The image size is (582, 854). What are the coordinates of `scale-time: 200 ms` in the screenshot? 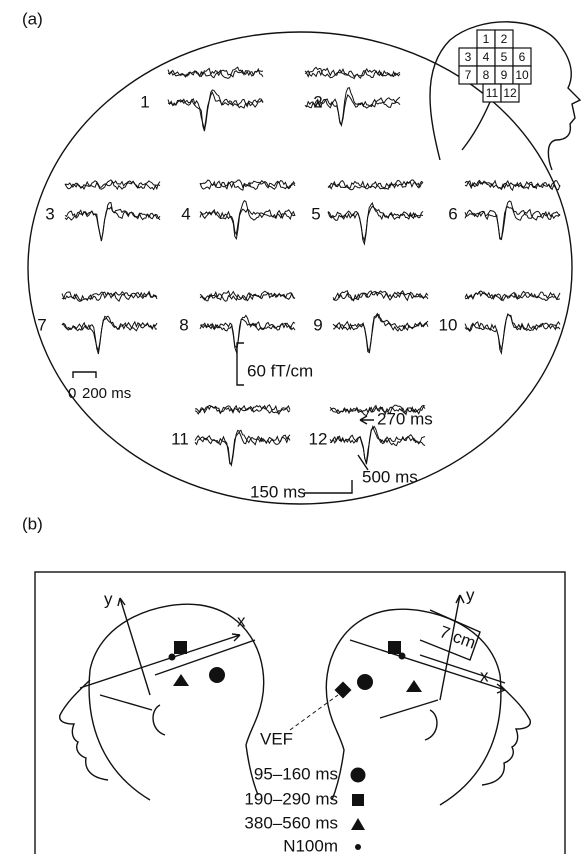 It's located at (106, 393).